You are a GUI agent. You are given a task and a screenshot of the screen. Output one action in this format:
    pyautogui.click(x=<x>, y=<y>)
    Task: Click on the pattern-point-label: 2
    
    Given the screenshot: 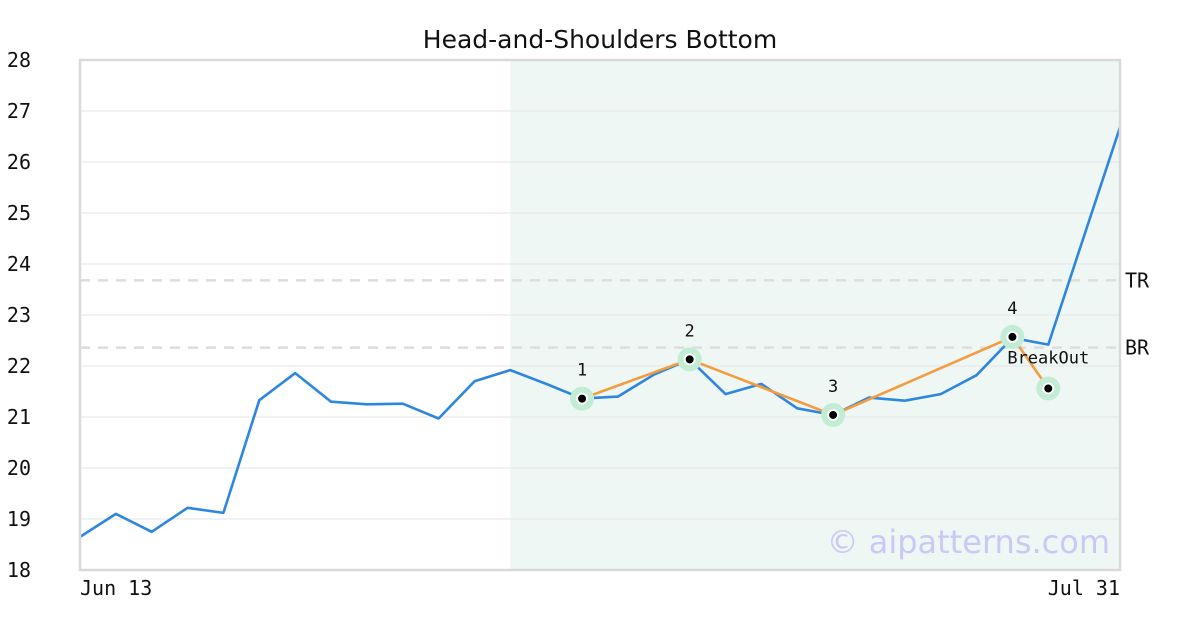 What is the action you would take?
    pyautogui.click(x=690, y=331)
    